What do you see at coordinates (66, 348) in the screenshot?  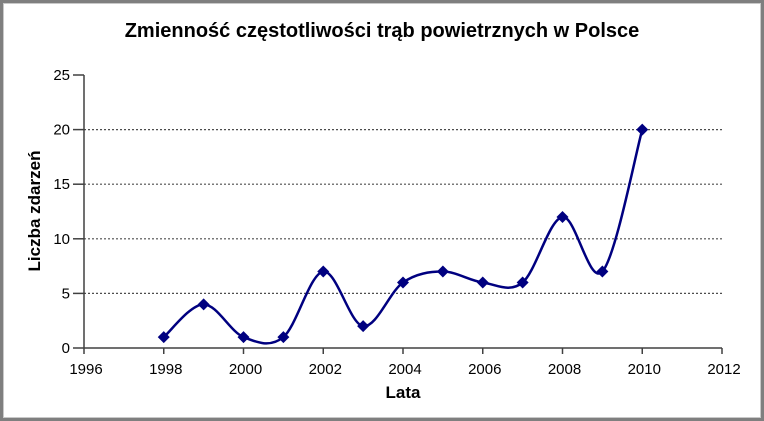 I see `y-tick-label: 0` at bounding box center [66, 348].